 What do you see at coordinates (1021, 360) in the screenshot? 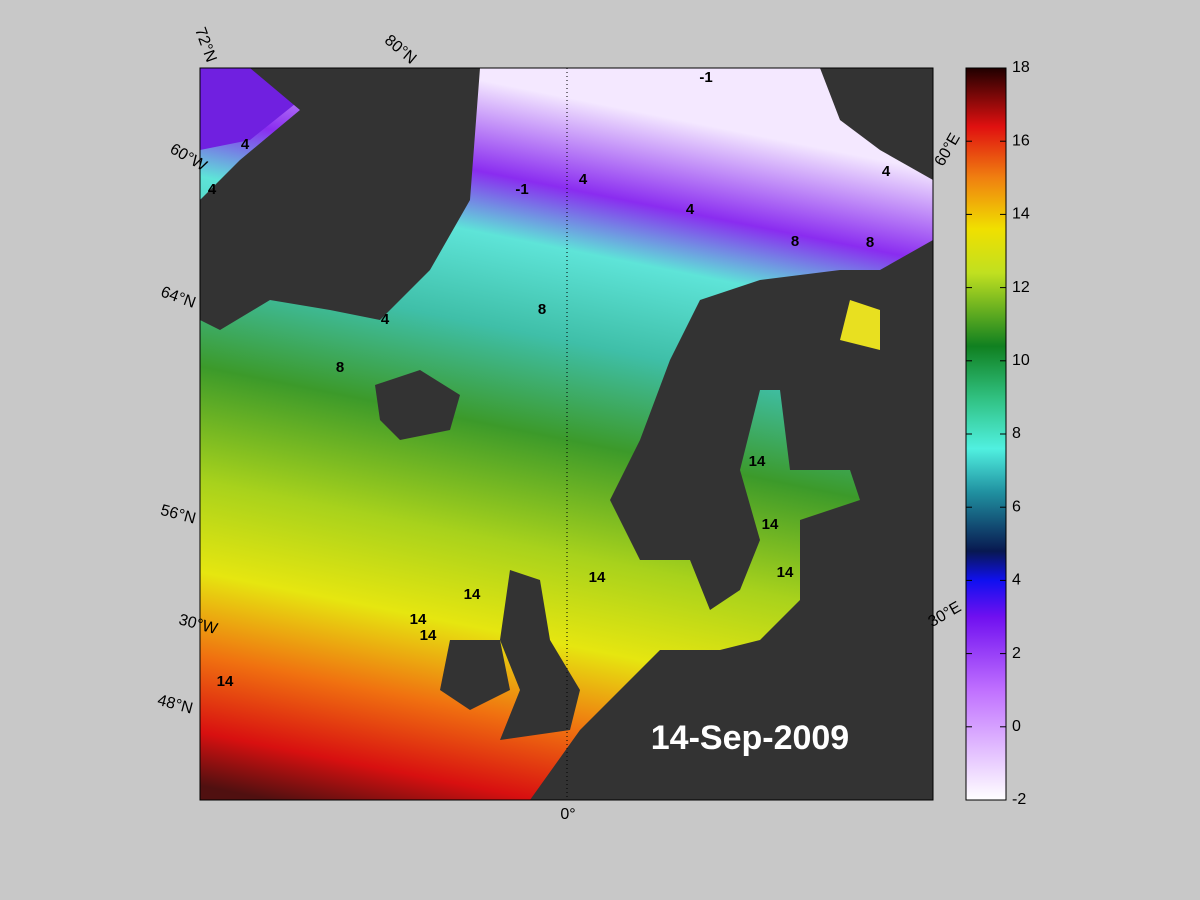
I see `colorbar-tick-label: 10` at bounding box center [1021, 360].